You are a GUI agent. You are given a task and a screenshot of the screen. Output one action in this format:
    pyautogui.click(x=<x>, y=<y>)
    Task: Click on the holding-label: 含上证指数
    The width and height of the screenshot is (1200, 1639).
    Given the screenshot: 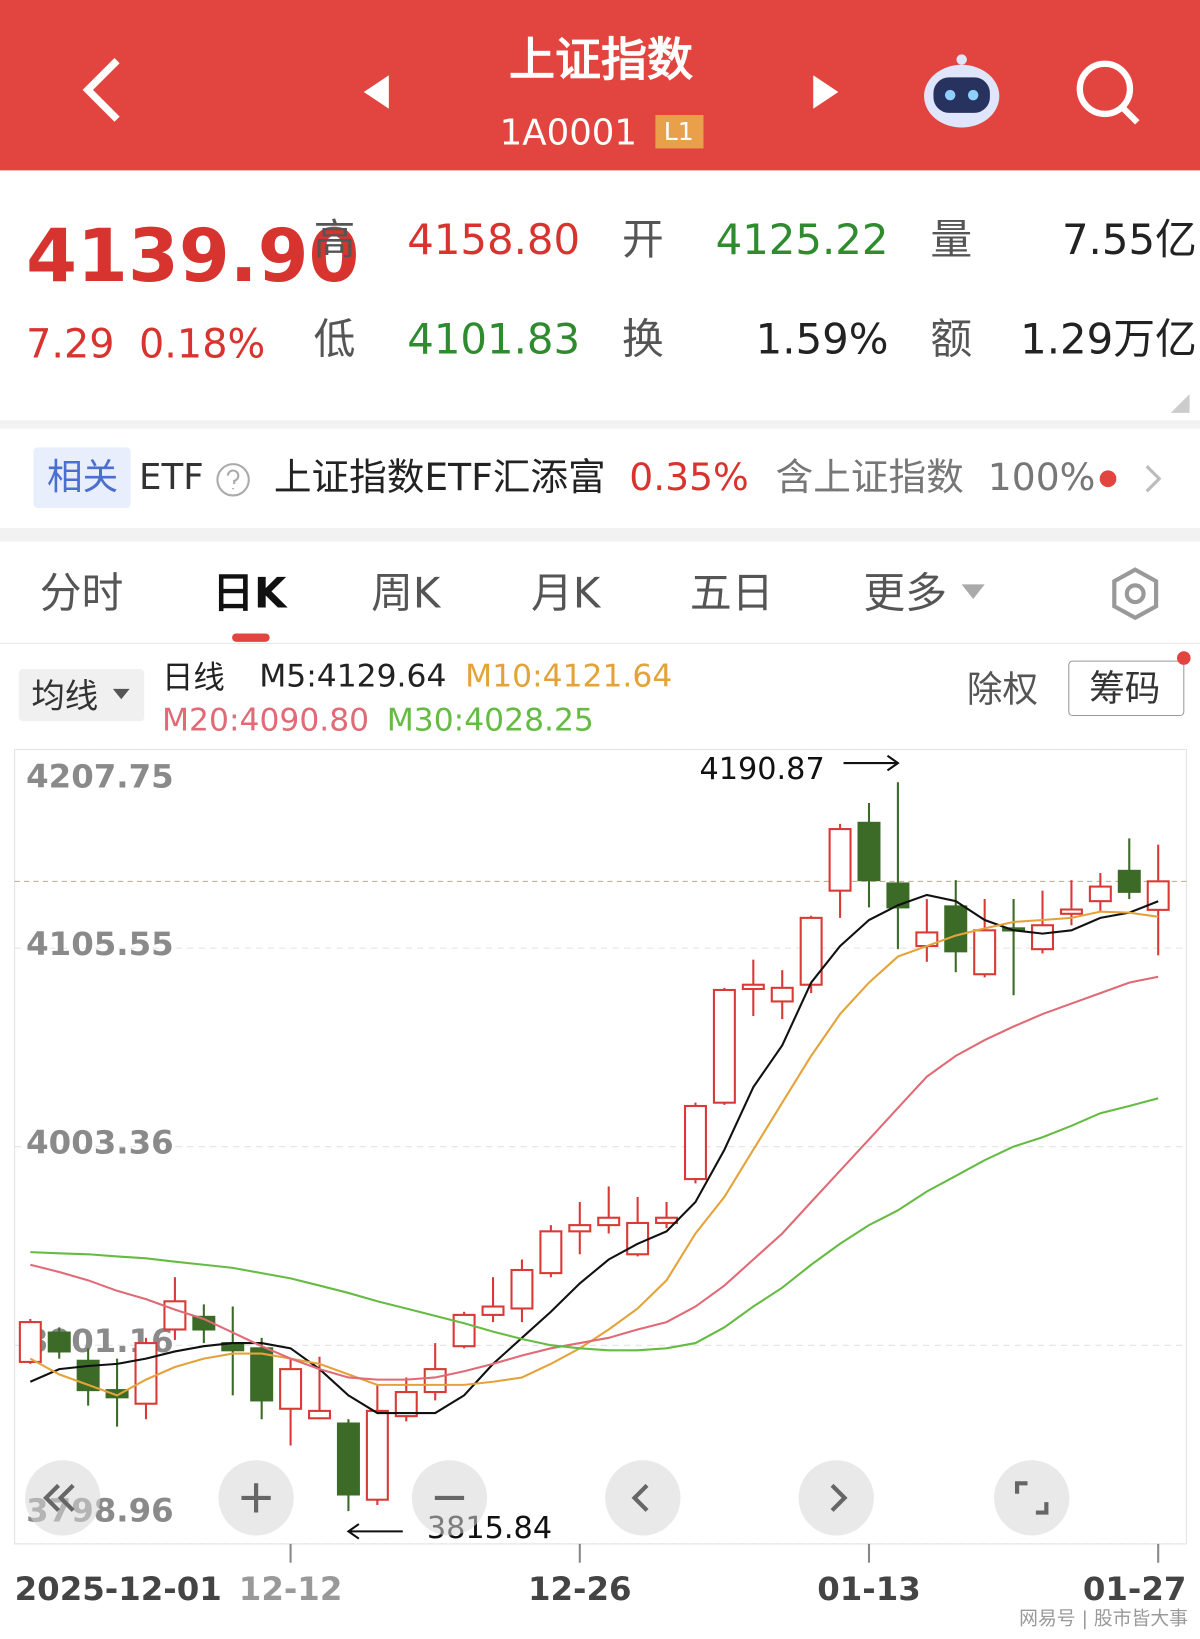 What is the action you would take?
    pyautogui.click(x=869, y=478)
    